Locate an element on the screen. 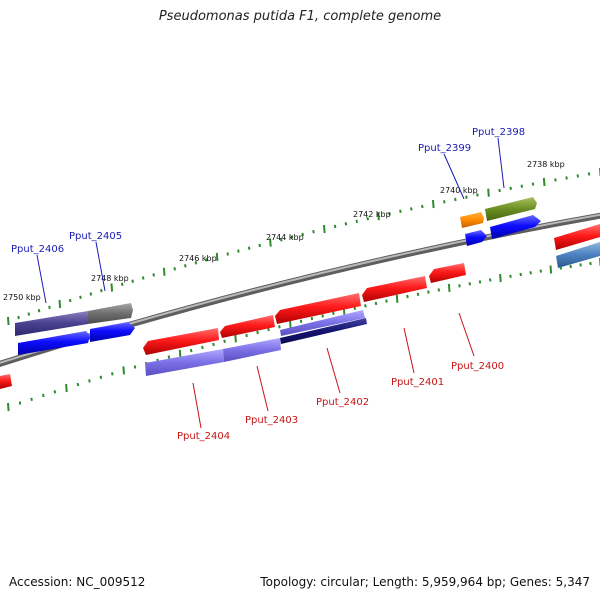 The image size is (600, 600). accession-text: Accession: NC_009512 is located at coordinates (77, 582).